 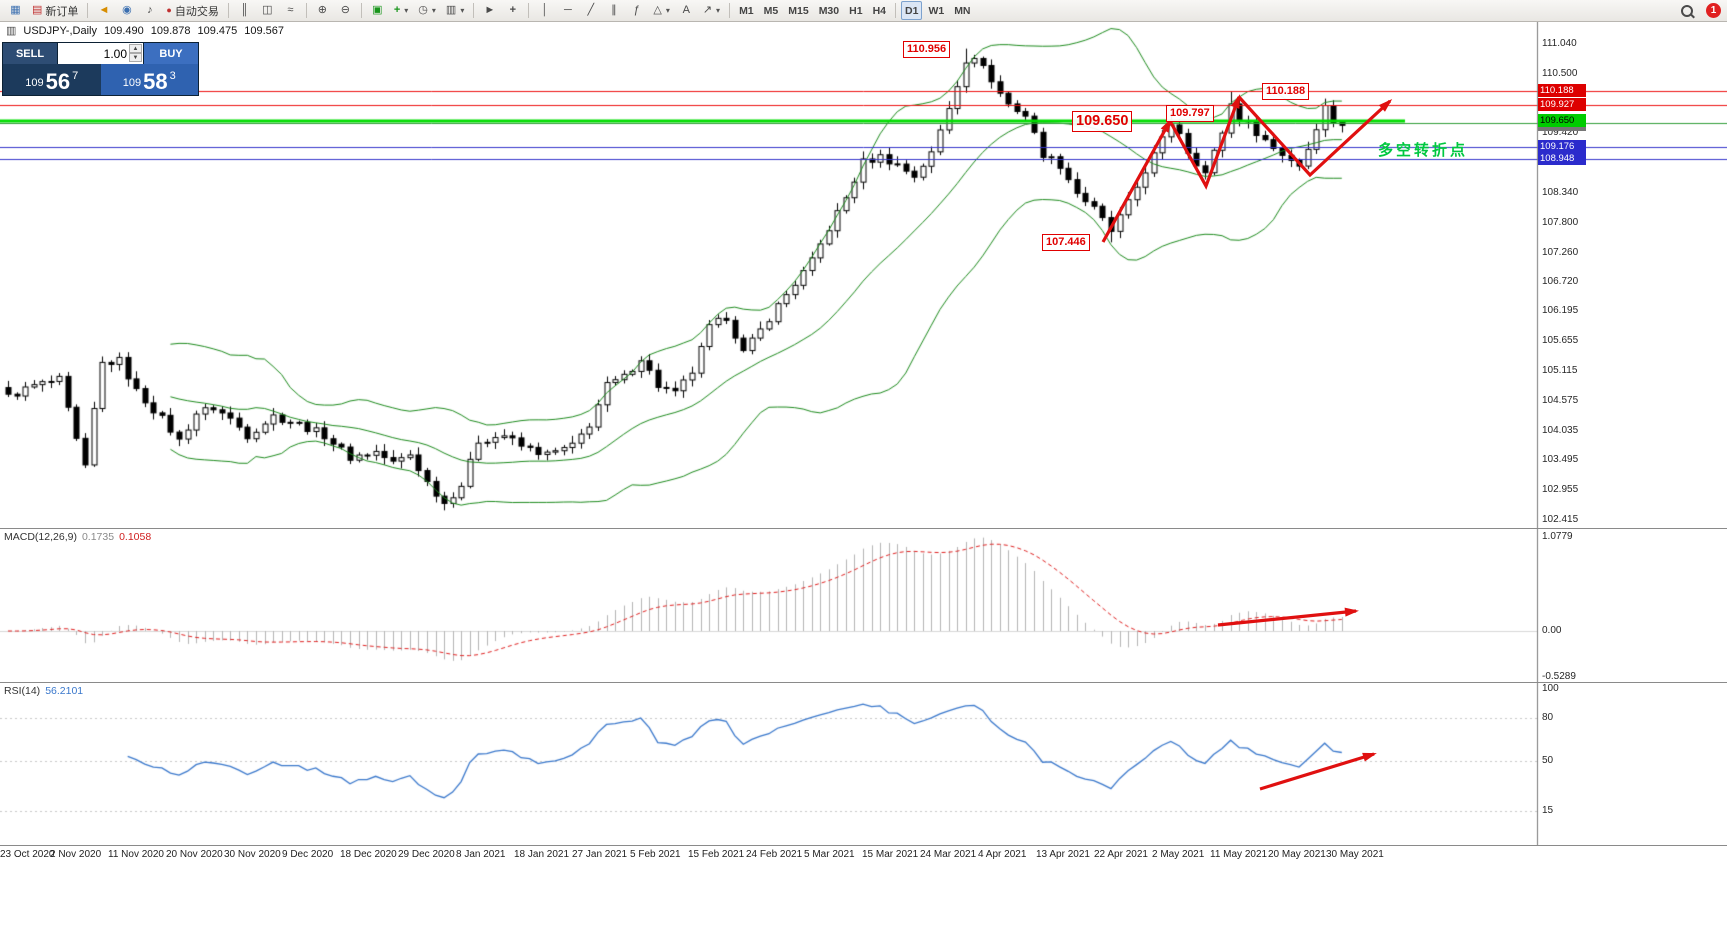 I want to click on search-icon, so click(x=1686, y=10).